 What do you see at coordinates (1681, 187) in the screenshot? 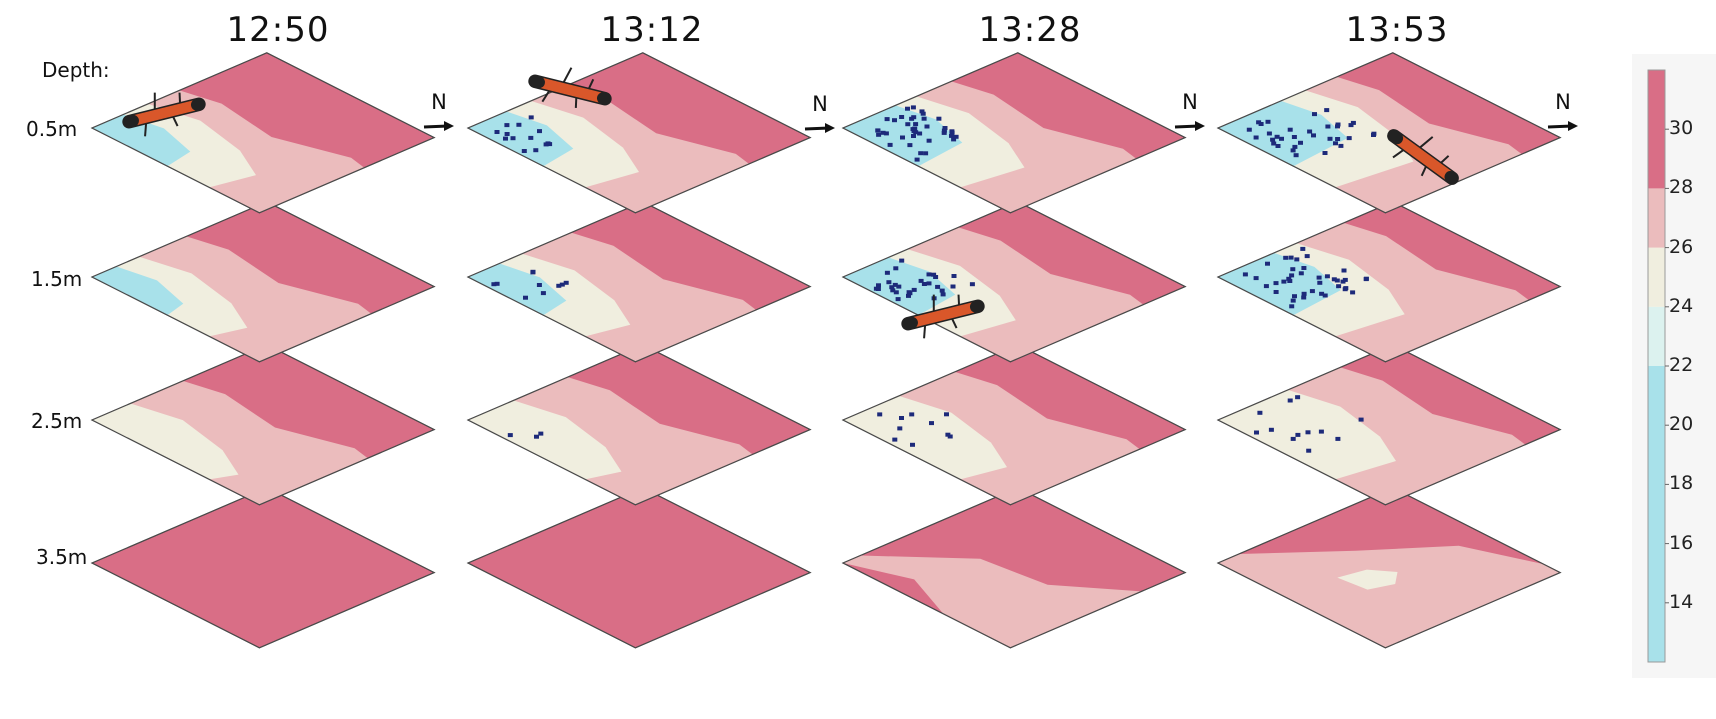
I see `colorbar-tick-label: 28` at bounding box center [1681, 187].